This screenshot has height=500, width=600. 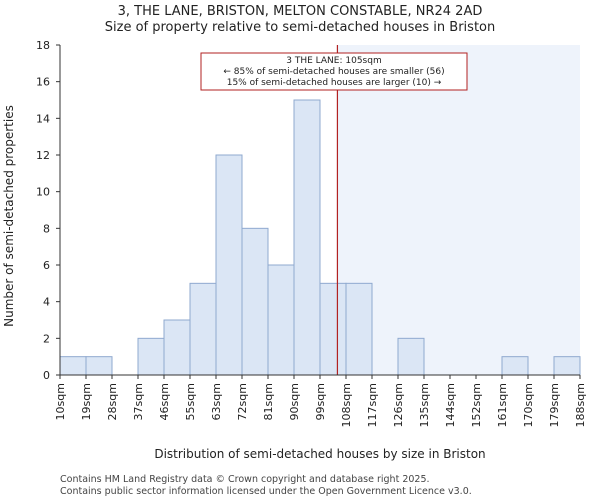 I want to click on x-tick-label-144sqm: 144sqm, so click(x=450, y=405).